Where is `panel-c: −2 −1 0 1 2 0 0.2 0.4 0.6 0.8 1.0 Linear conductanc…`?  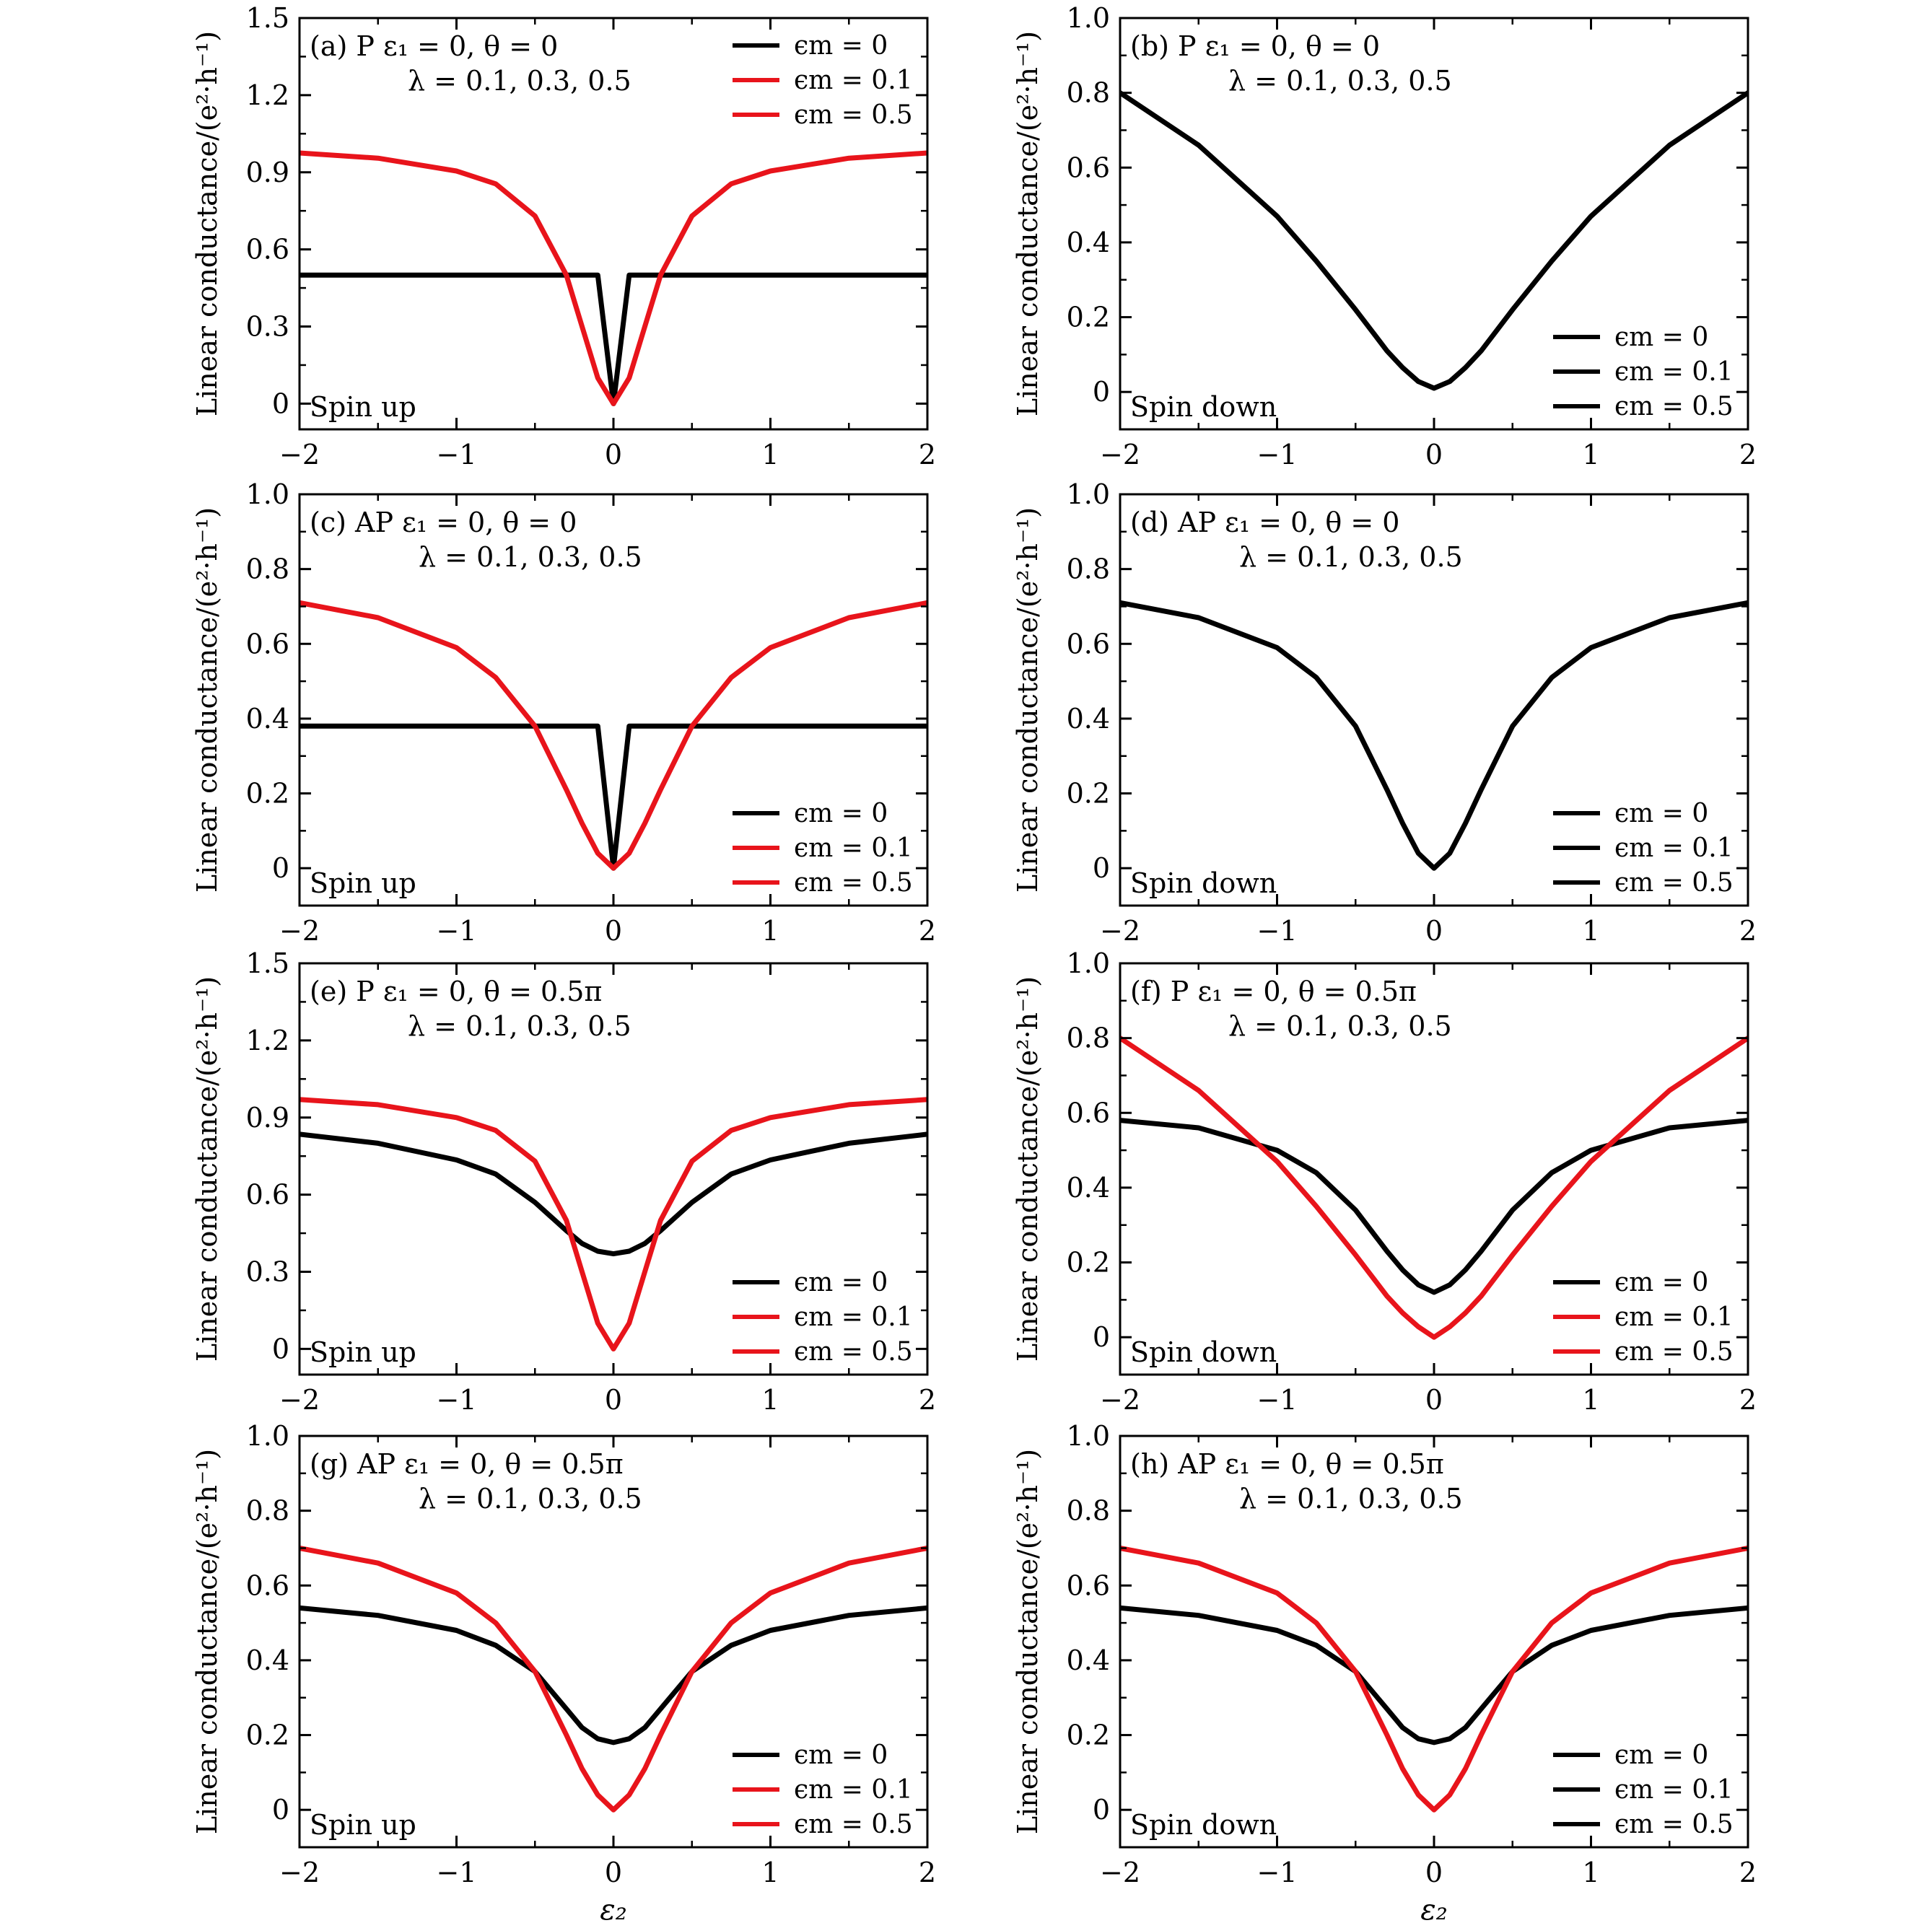
panel-c: −2 −1 0 1 2 0 0.2 0.4 0.6 0.8 1.0 Linear conductanc… is located at coordinates (563, 712).